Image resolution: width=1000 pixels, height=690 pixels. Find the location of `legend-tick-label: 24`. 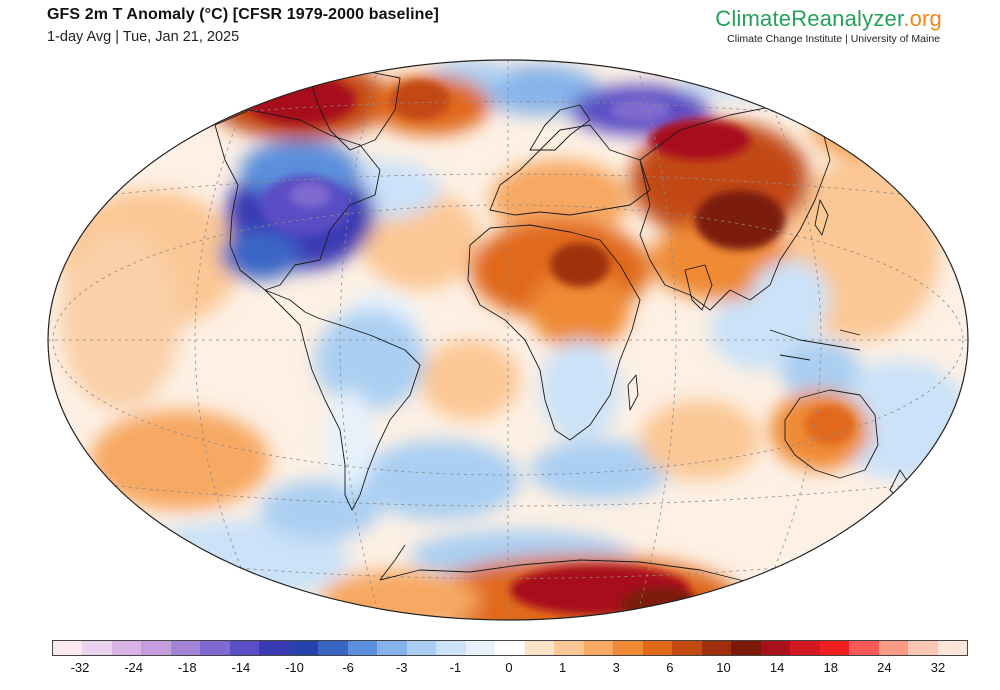

legend-tick-label: 24 is located at coordinates (884, 667).